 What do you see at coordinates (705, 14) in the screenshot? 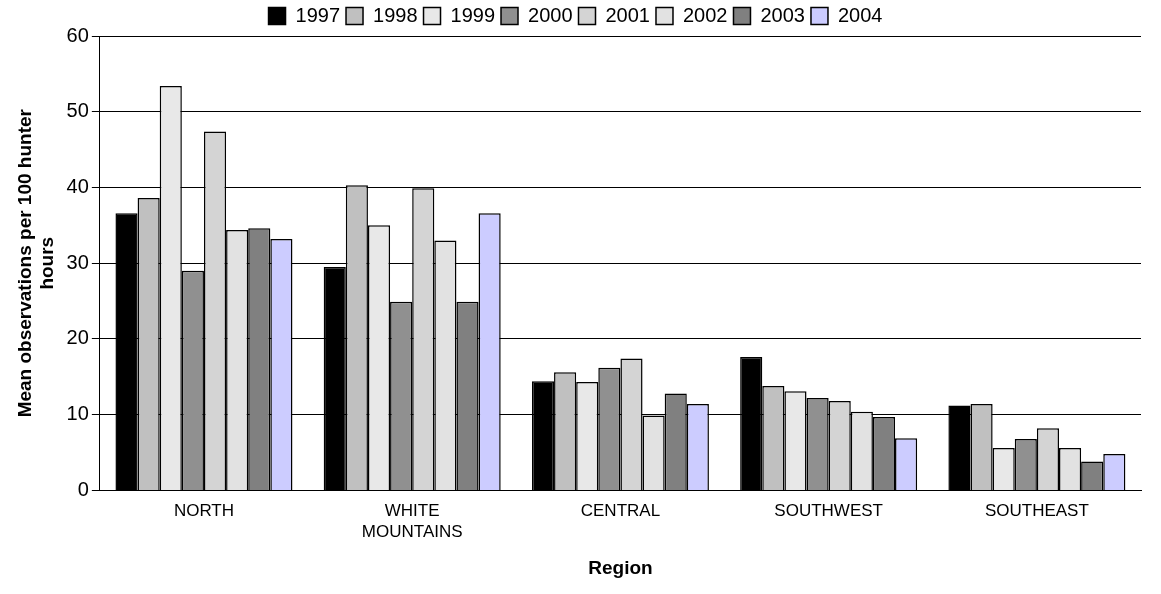
I see `legend-label: 2002` at bounding box center [705, 14].